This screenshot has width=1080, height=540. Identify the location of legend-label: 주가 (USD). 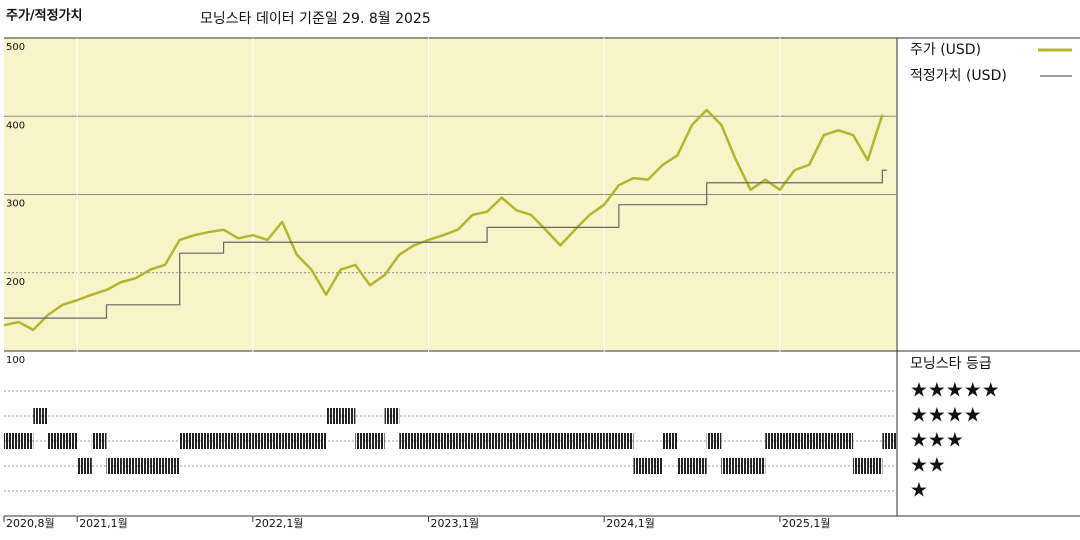
(945, 50).